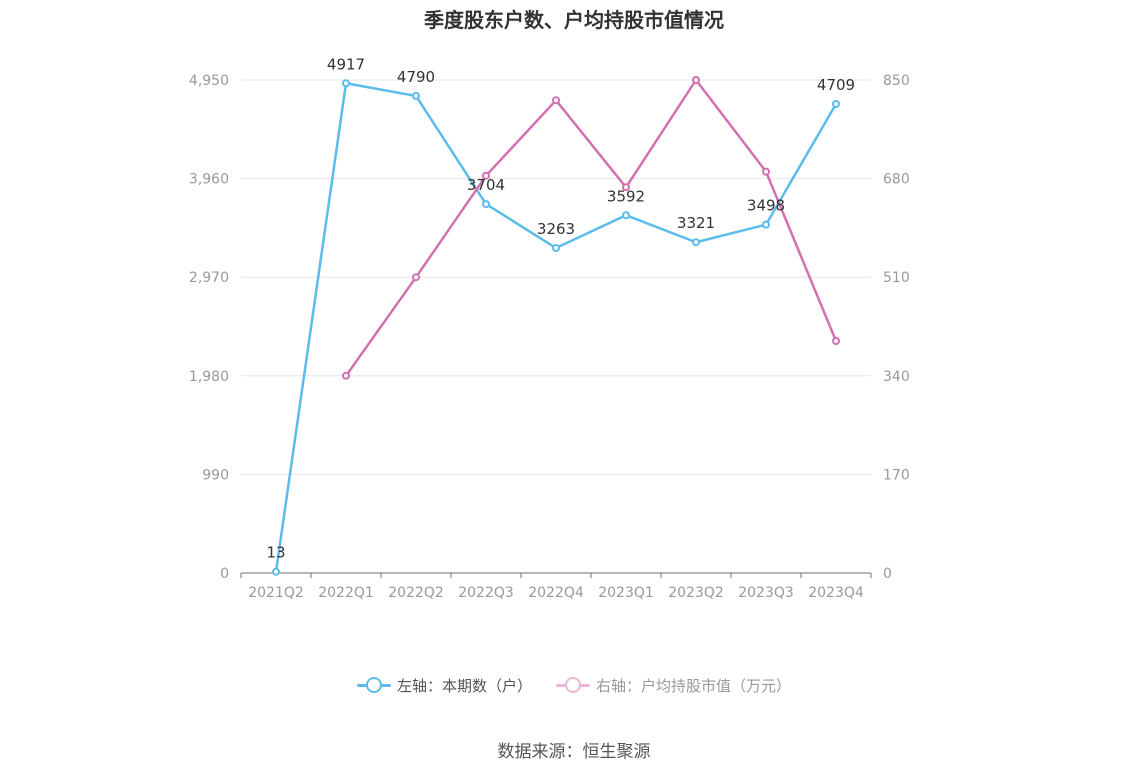 The width and height of the screenshot is (1148, 776). I want to click on y-right-tick-label: 170, so click(896, 475).